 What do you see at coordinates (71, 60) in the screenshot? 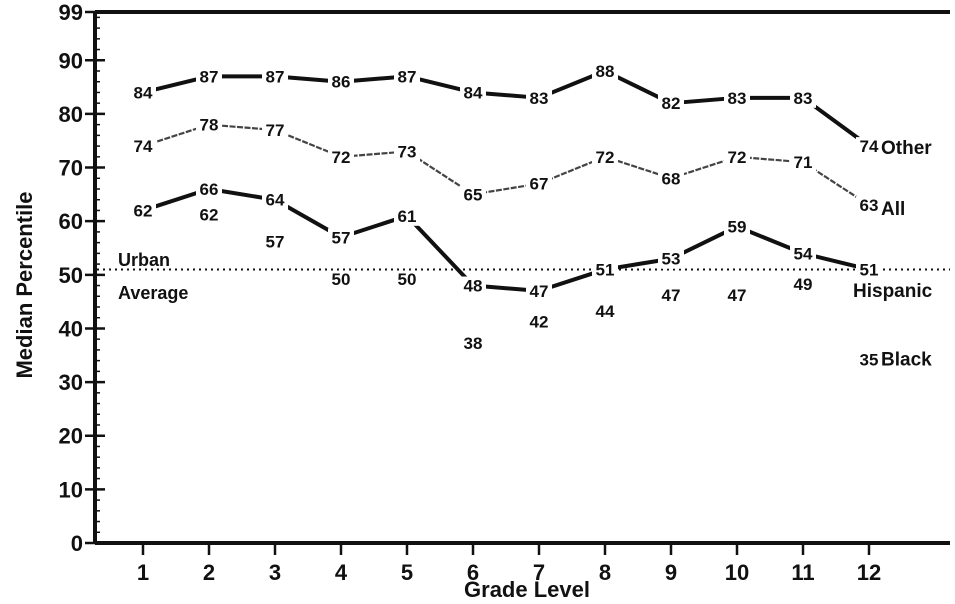
I see `y-tick-label: 90` at bounding box center [71, 60].